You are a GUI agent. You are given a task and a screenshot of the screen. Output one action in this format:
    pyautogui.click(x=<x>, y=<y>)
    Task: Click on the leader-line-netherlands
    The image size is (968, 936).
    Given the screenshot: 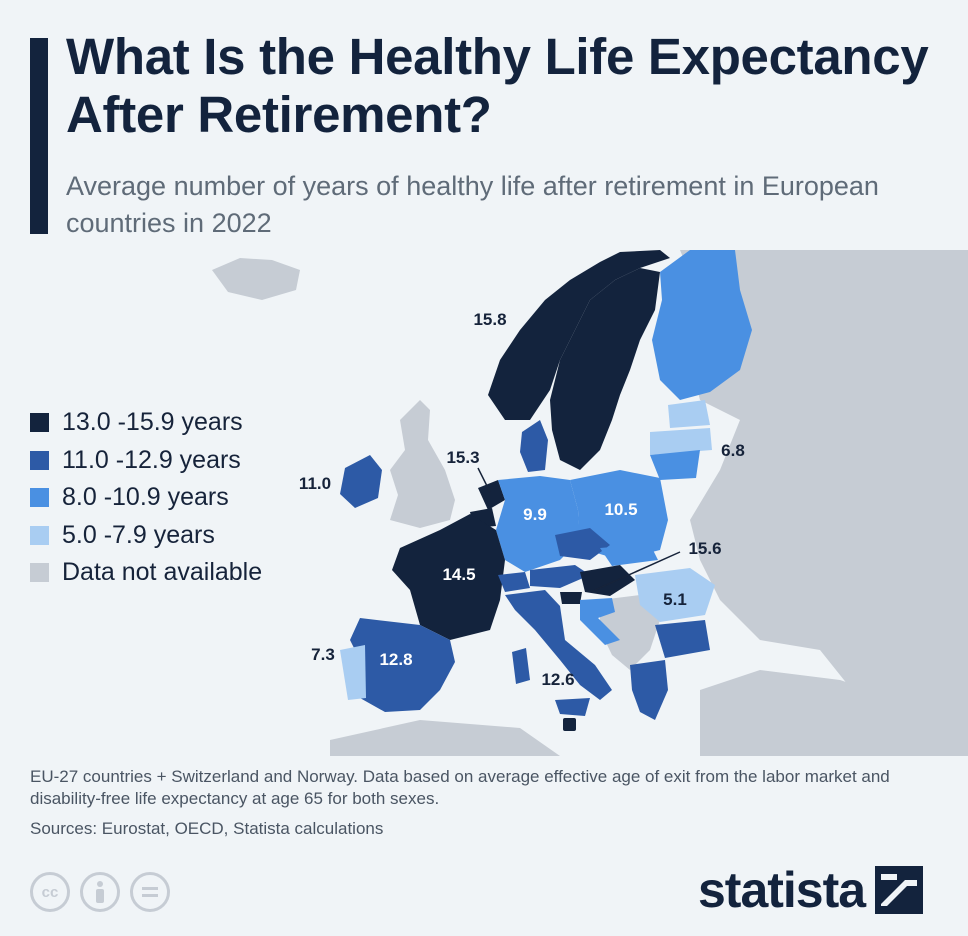 What is the action you would take?
    pyautogui.click(x=484, y=480)
    